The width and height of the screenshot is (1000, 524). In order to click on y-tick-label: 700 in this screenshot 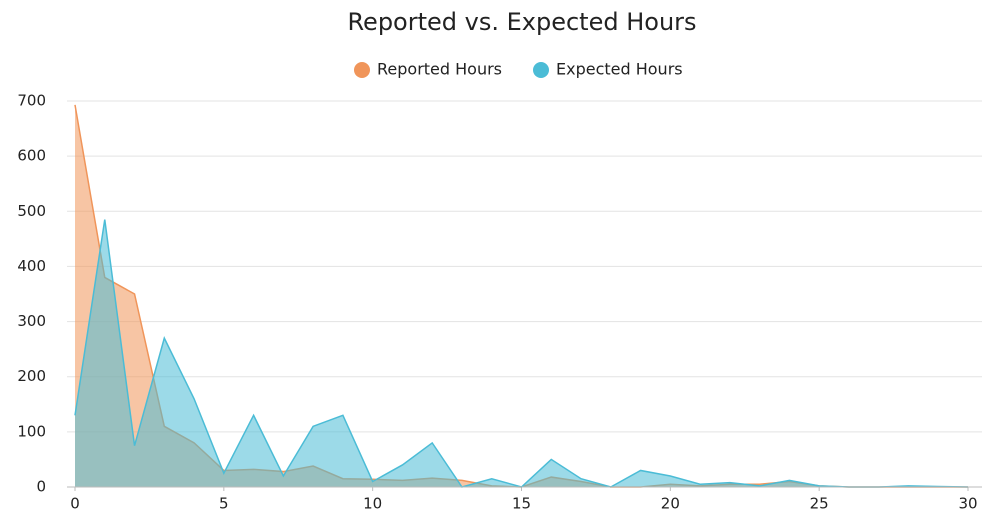, I will do `click(31, 101)`.